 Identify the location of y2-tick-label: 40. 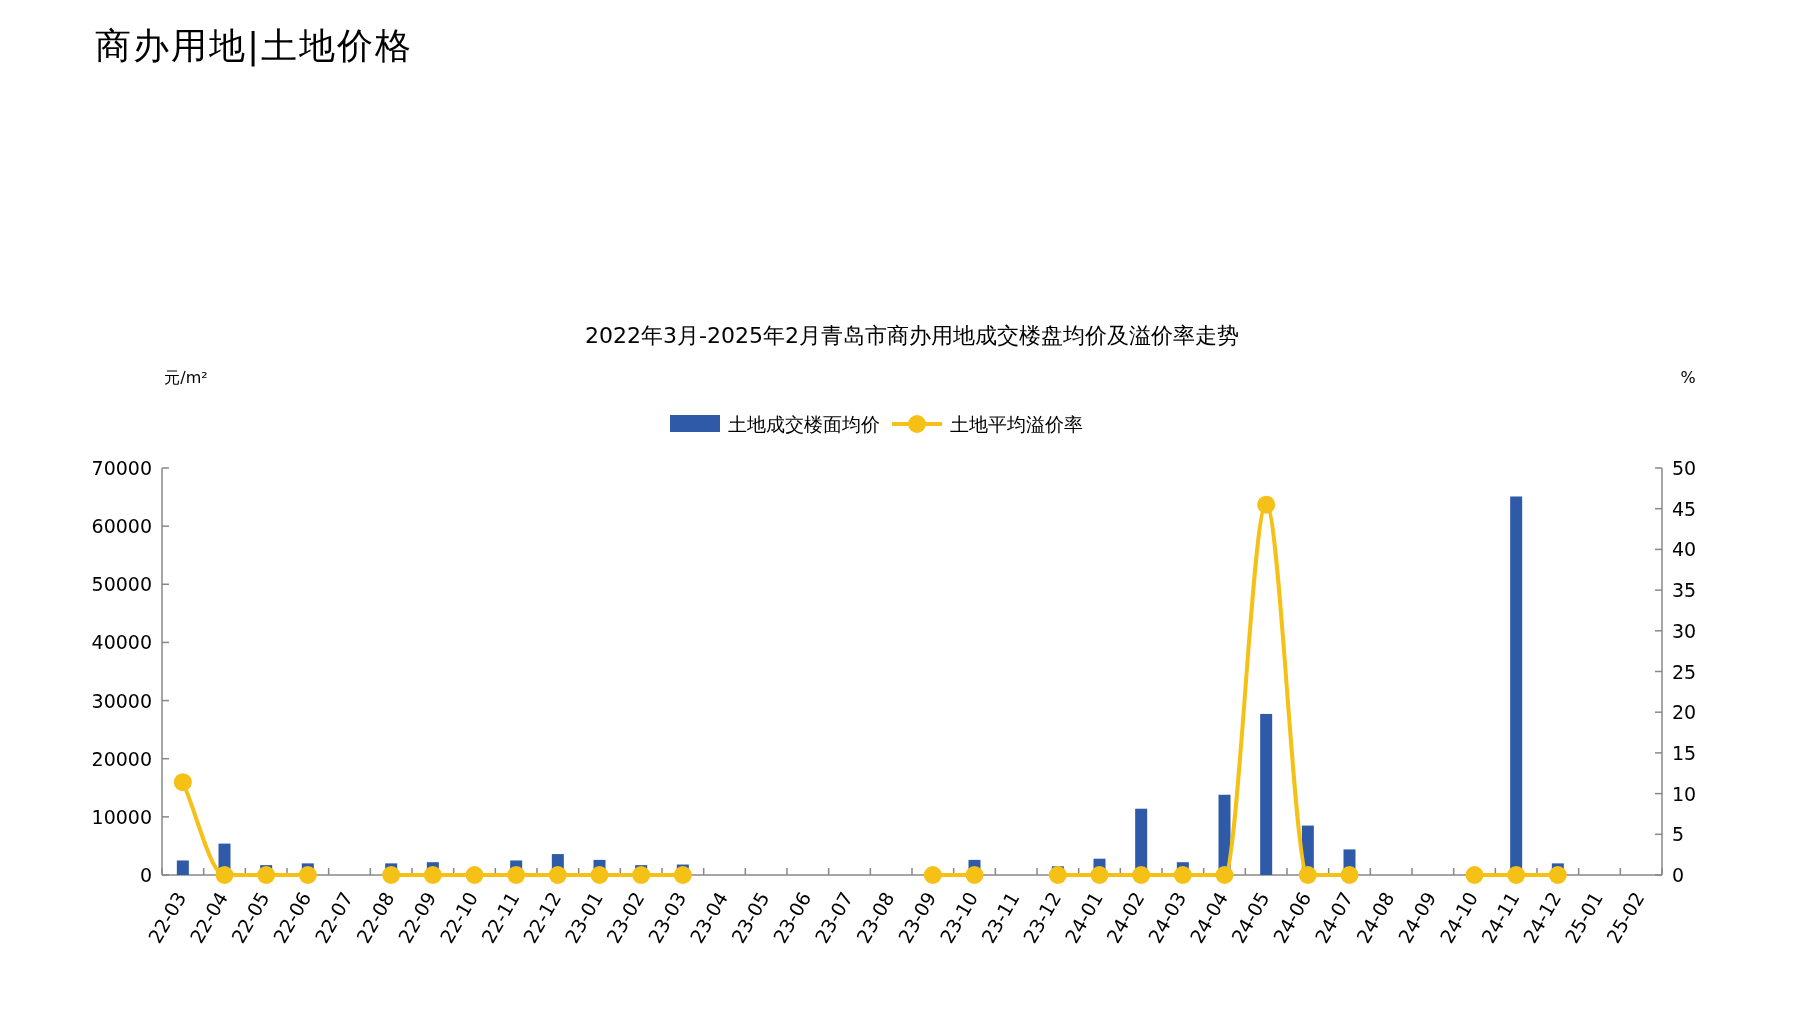
(1684, 549).